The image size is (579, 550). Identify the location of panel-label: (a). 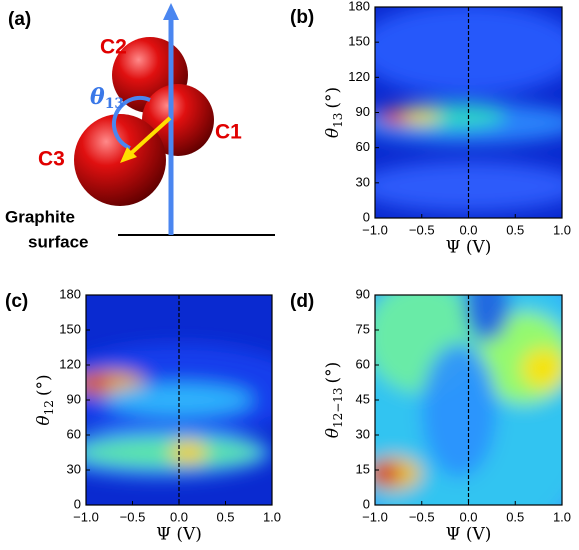
(19, 19).